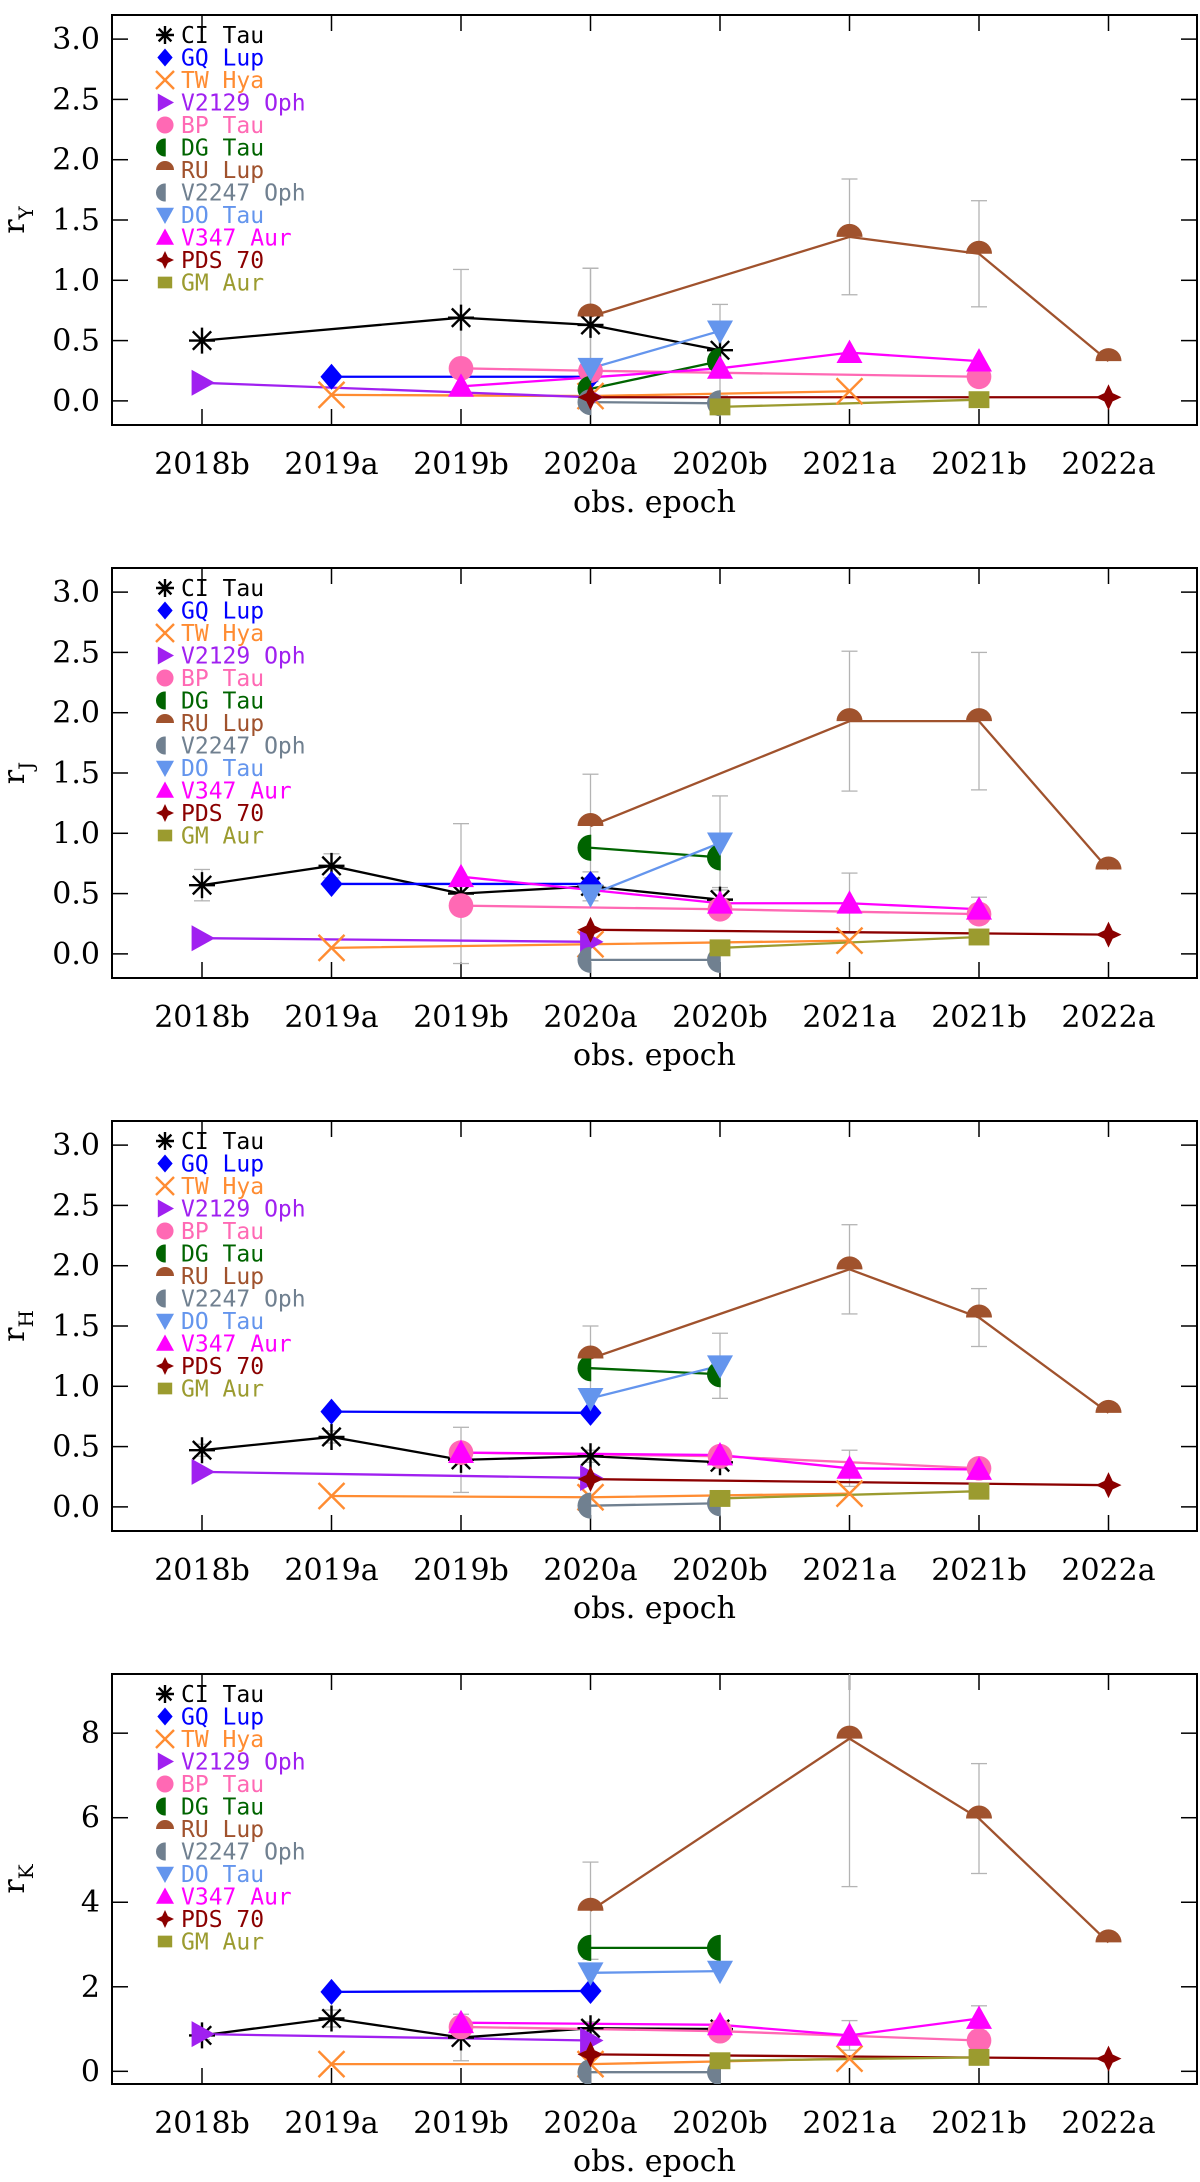 This screenshot has height=2182, width=1200. Describe the element at coordinates (461, 1412) in the screenshot. I see `series-line-gq-lup` at that location.